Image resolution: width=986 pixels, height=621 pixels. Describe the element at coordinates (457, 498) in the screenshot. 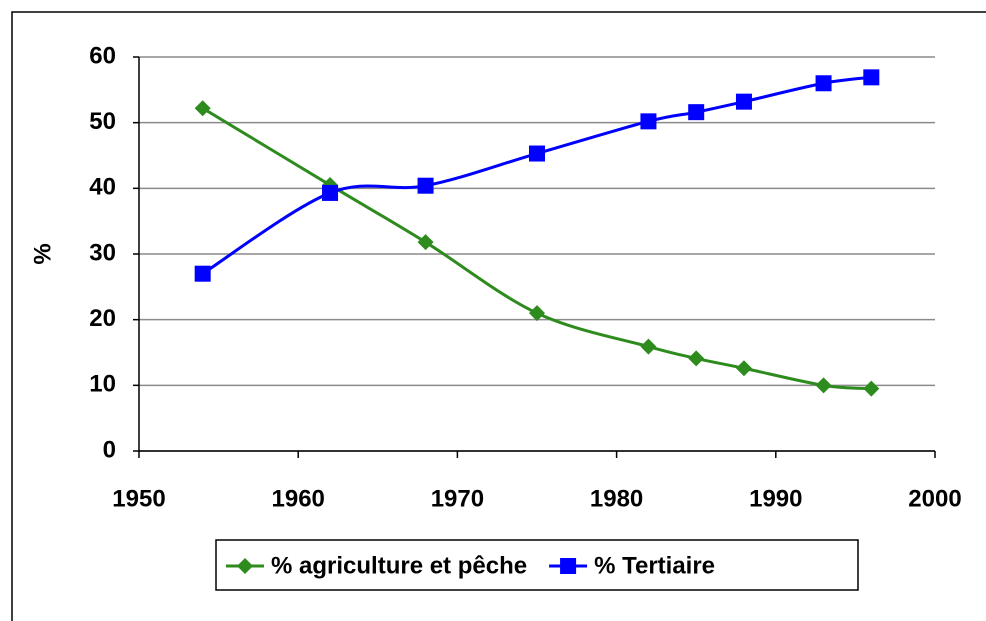

I see `x-tick-label: 1970` at that location.